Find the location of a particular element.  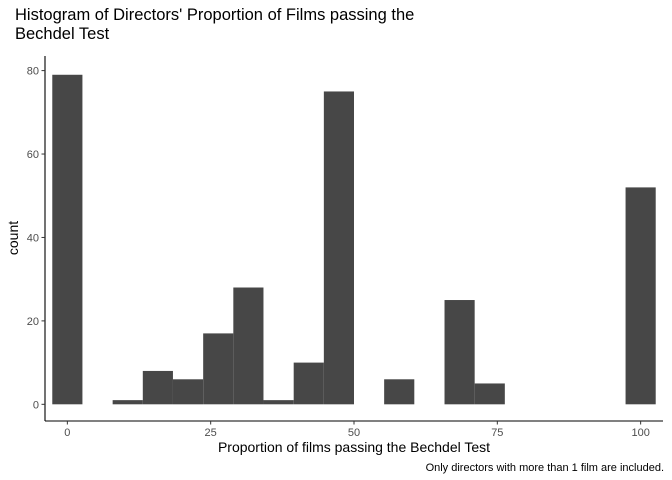

y-tick-label: 80 is located at coordinates (33, 72).